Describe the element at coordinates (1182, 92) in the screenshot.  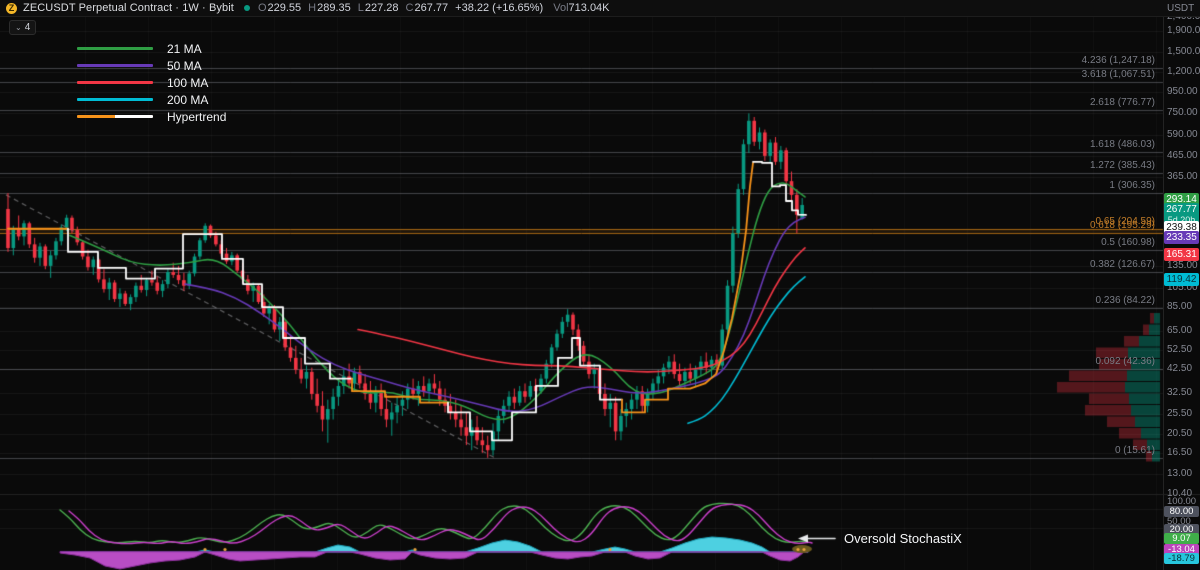
I see `price-tick: 950.00` at that location.